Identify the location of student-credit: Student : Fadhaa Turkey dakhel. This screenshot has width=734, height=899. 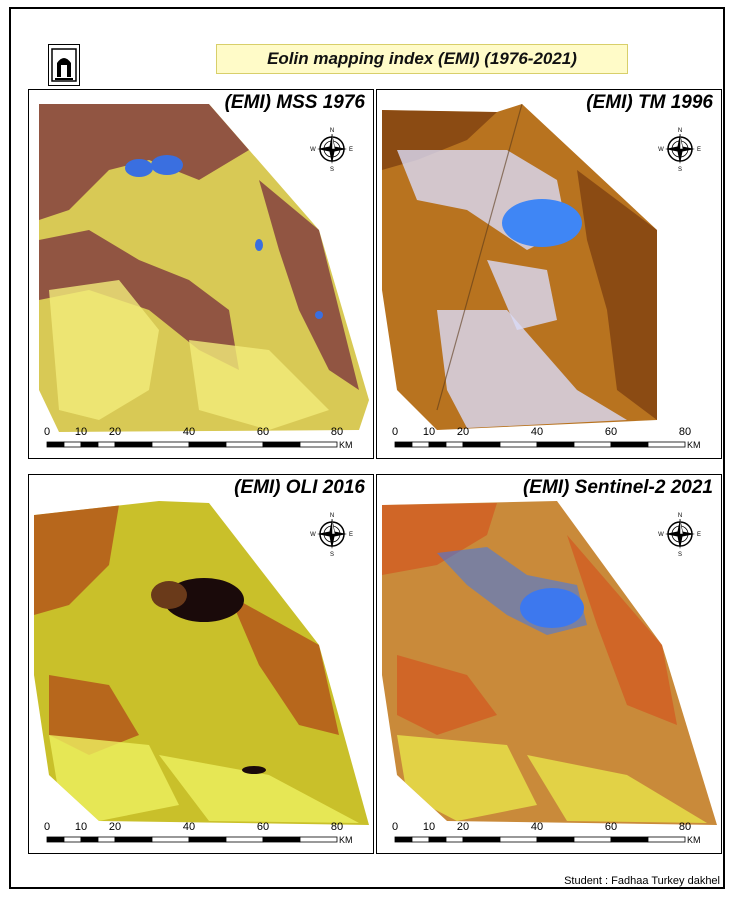
(642, 881).